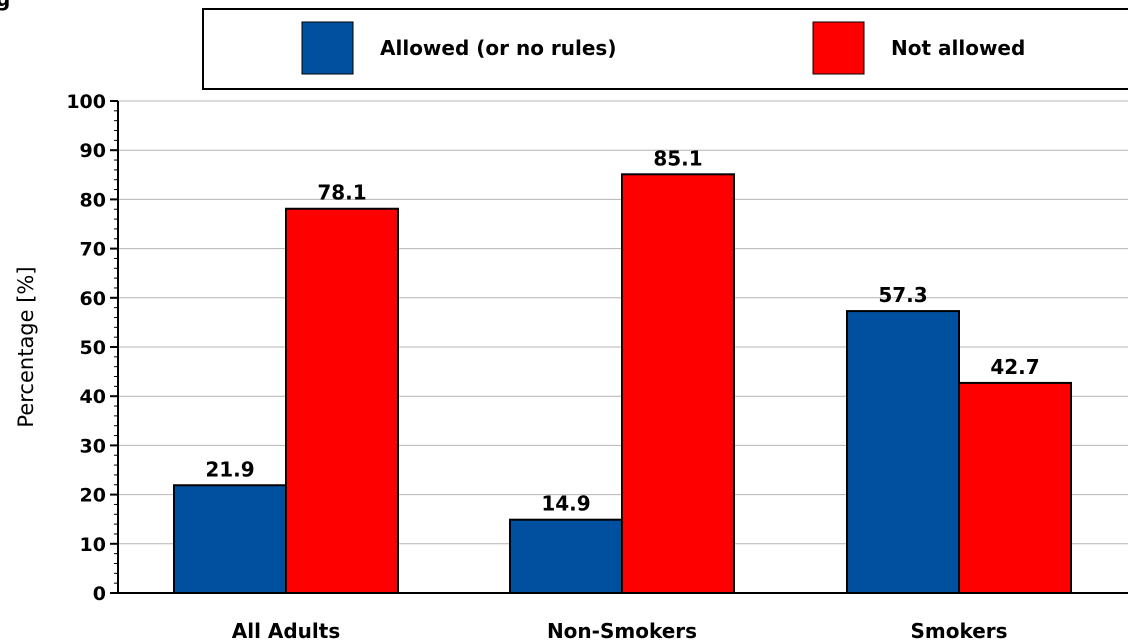  What do you see at coordinates (677, 158) in the screenshot?
I see `value-label: 85.1` at bounding box center [677, 158].